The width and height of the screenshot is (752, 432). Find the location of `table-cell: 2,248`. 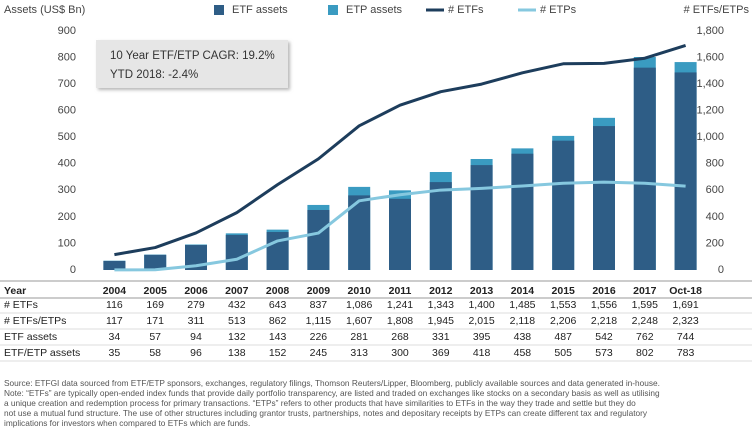

table-cell: 2,248 is located at coordinates (645, 321).